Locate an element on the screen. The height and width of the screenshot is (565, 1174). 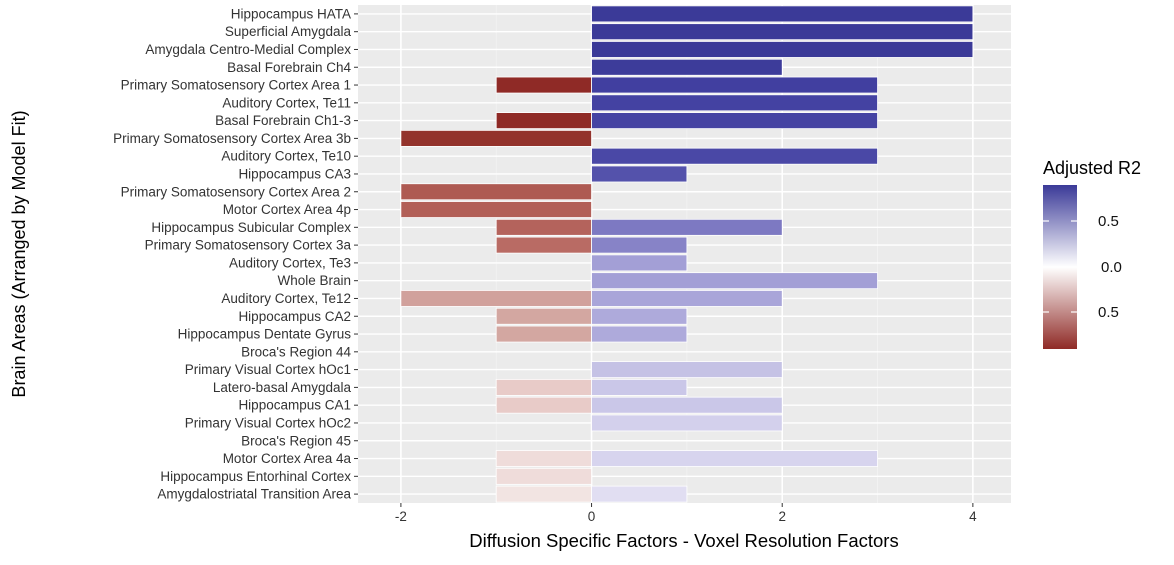
x-tick-label: 0 is located at coordinates (592, 516).